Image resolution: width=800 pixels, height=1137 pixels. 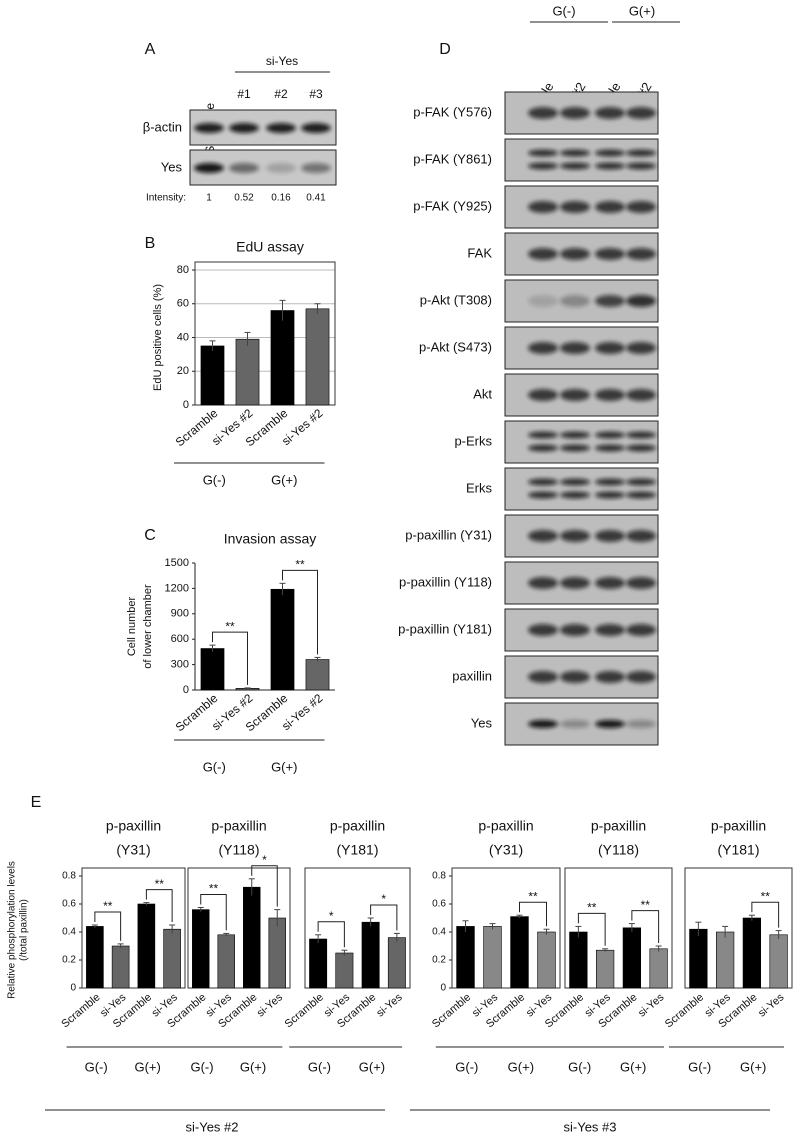 What do you see at coordinates (684, 1010) in the screenshot?
I see `x-tick-label: Scramble` at bounding box center [684, 1010].